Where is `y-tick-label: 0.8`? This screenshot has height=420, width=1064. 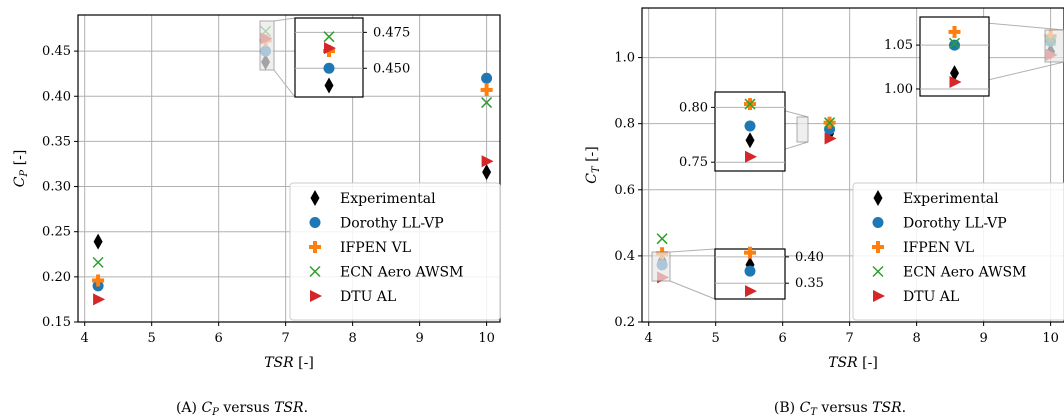
y-tick-label: 0.8 is located at coordinates (624, 124).